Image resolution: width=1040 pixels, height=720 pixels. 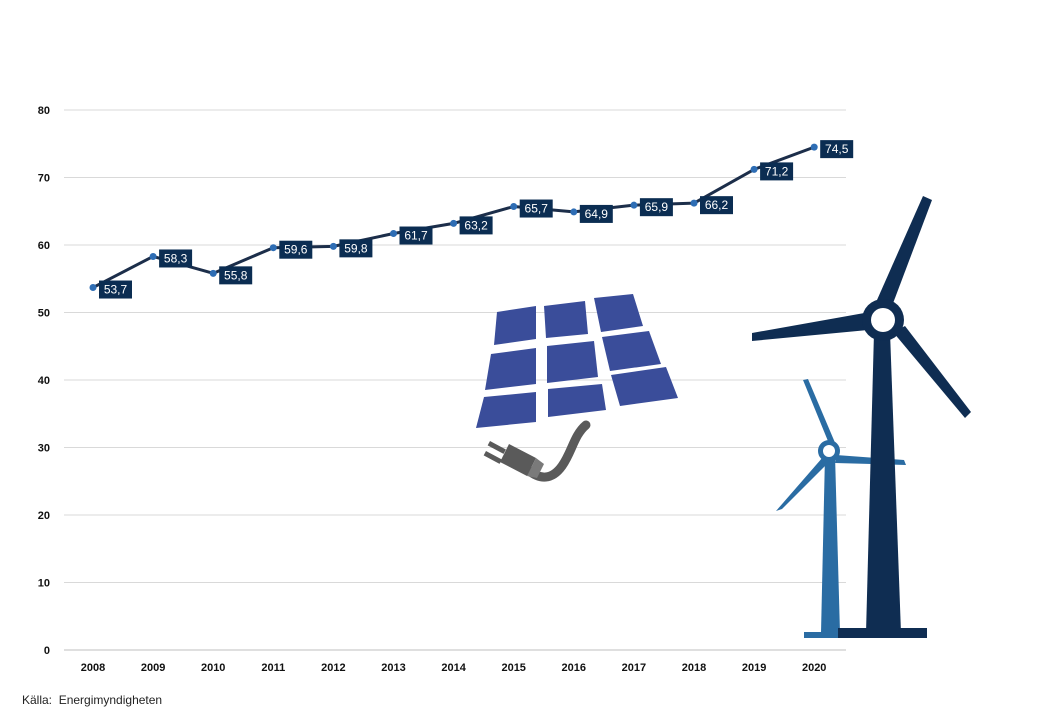 I want to click on data-label-text: 65,9, so click(x=657, y=207).